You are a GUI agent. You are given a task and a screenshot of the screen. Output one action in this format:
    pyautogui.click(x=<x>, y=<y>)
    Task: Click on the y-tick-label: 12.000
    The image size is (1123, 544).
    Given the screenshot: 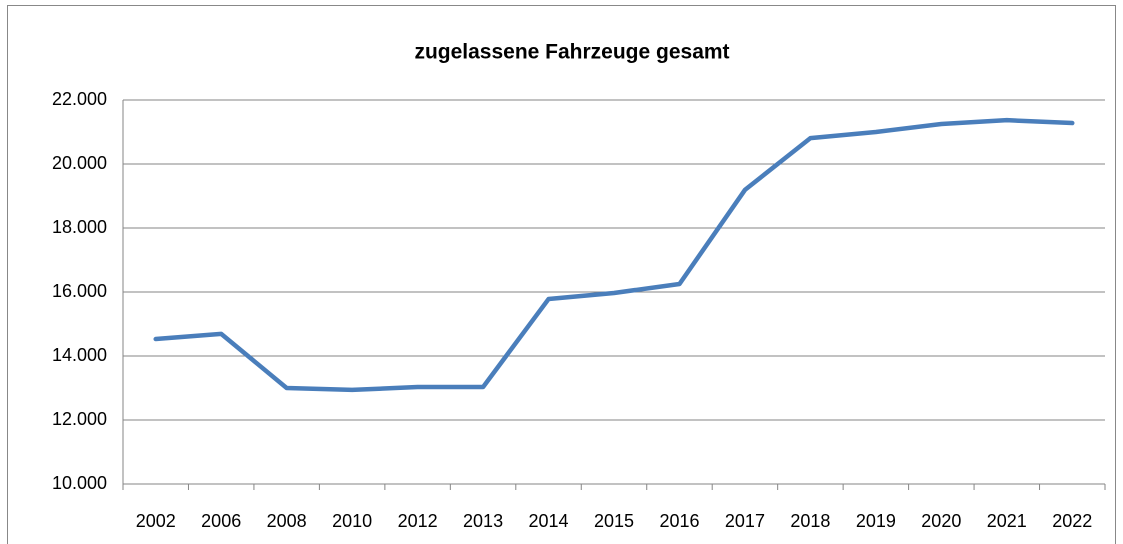 What is the action you would take?
    pyautogui.click(x=79, y=419)
    